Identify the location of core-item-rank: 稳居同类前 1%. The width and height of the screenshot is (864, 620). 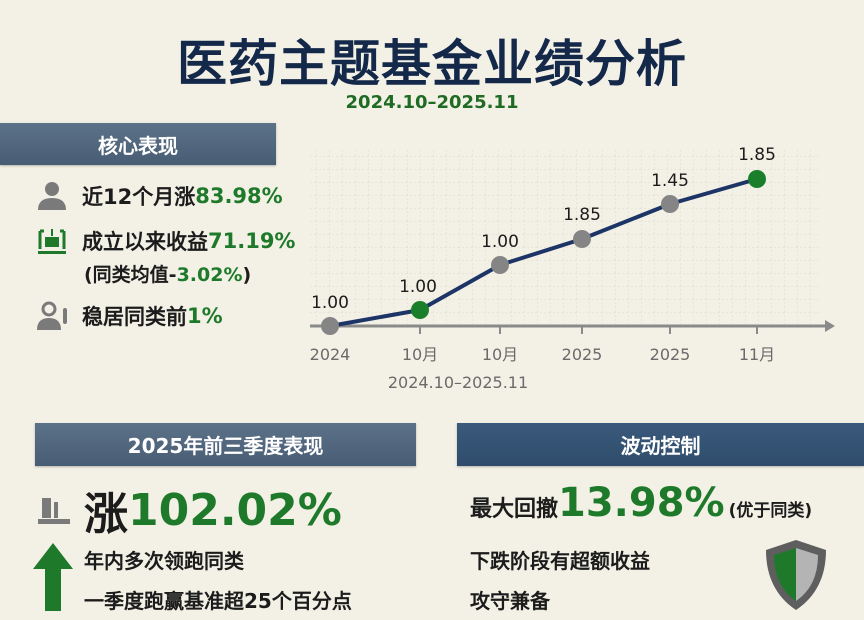
(128, 316).